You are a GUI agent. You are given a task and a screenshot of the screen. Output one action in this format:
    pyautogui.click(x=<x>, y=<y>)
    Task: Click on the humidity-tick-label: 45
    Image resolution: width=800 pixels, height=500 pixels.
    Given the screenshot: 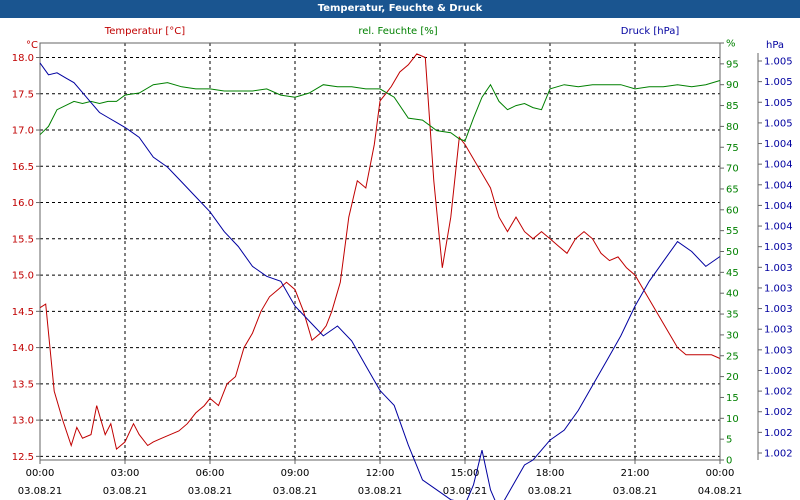 What is the action you would take?
    pyautogui.click(x=732, y=273)
    